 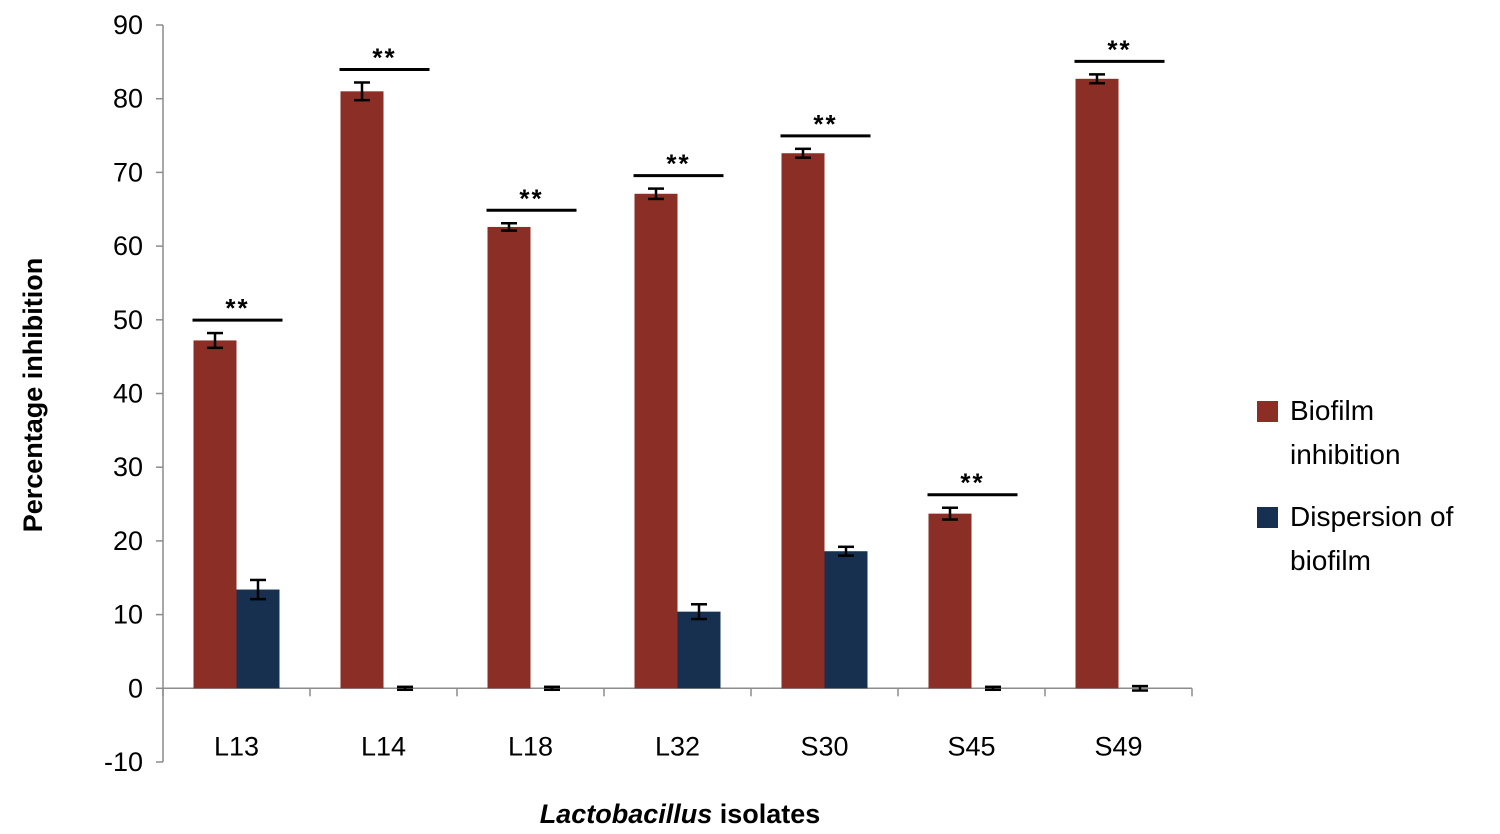 I want to click on legend-item-series-2: Dispersion of biofilm, so click(x=1355, y=538).